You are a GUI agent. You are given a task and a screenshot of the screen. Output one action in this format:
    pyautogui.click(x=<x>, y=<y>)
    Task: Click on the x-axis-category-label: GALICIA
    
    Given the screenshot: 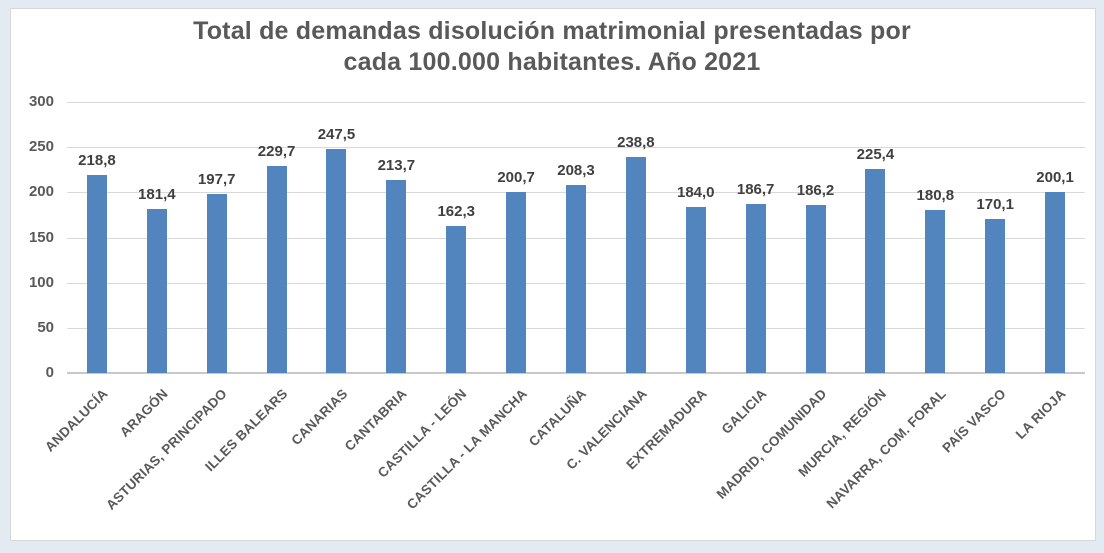 What is the action you would take?
    pyautogui.click(x=744, y=411)
    